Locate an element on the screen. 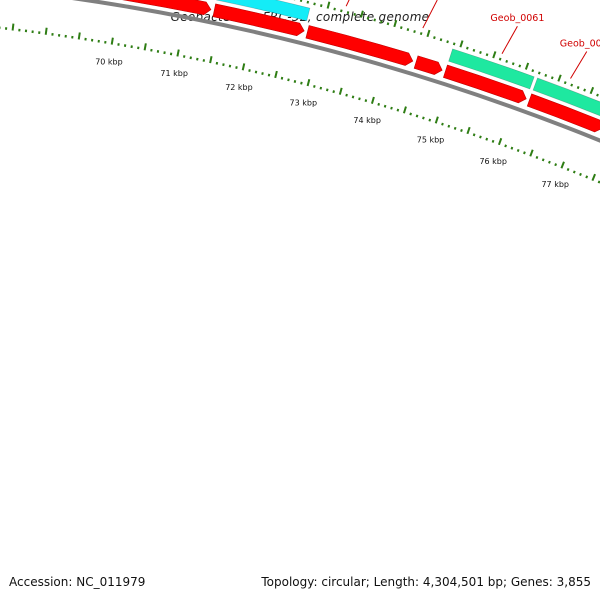 Image resolution: width=600 pixels, height=600 pixels. gene-label: Geob_0061 is located at coordinates (517, 18).